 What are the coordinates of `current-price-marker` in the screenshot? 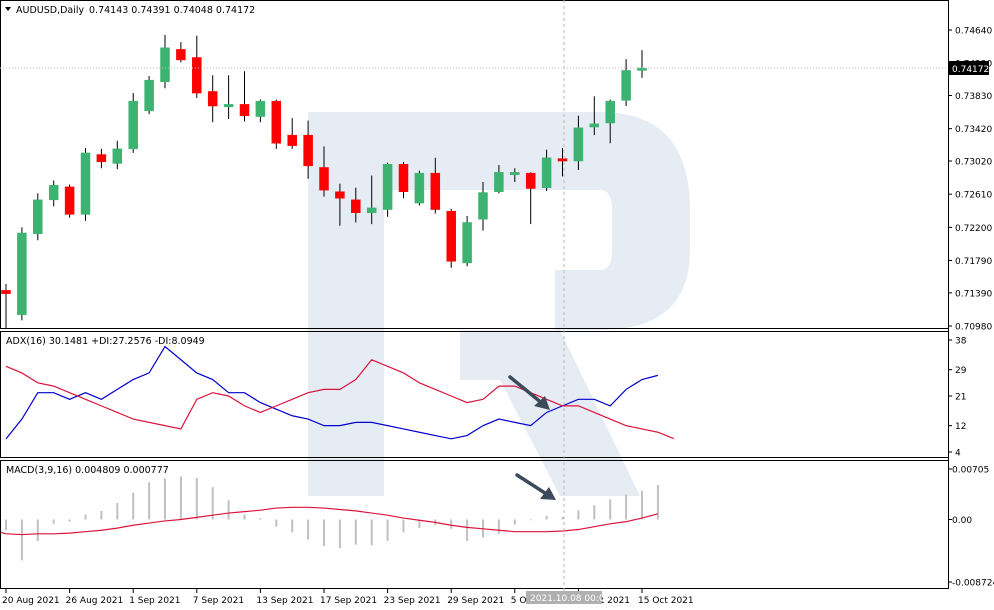 It's located at (969, 68).